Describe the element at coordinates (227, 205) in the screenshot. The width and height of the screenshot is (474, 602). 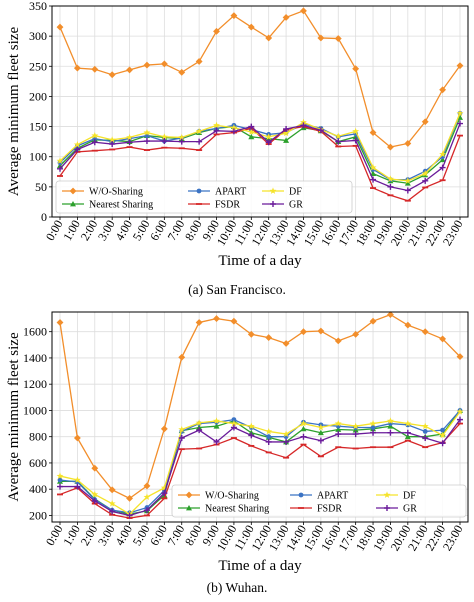
I see `sf-legend-label-fsdr: FSDR` at that location.